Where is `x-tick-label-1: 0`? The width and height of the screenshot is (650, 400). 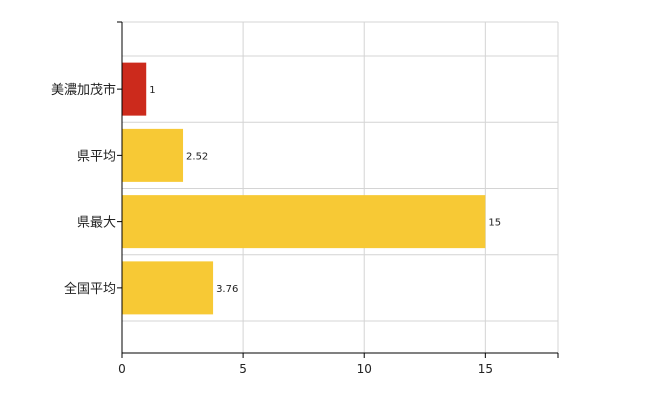
x-tick-label-1: 0 is located at coordinates (122, 369).